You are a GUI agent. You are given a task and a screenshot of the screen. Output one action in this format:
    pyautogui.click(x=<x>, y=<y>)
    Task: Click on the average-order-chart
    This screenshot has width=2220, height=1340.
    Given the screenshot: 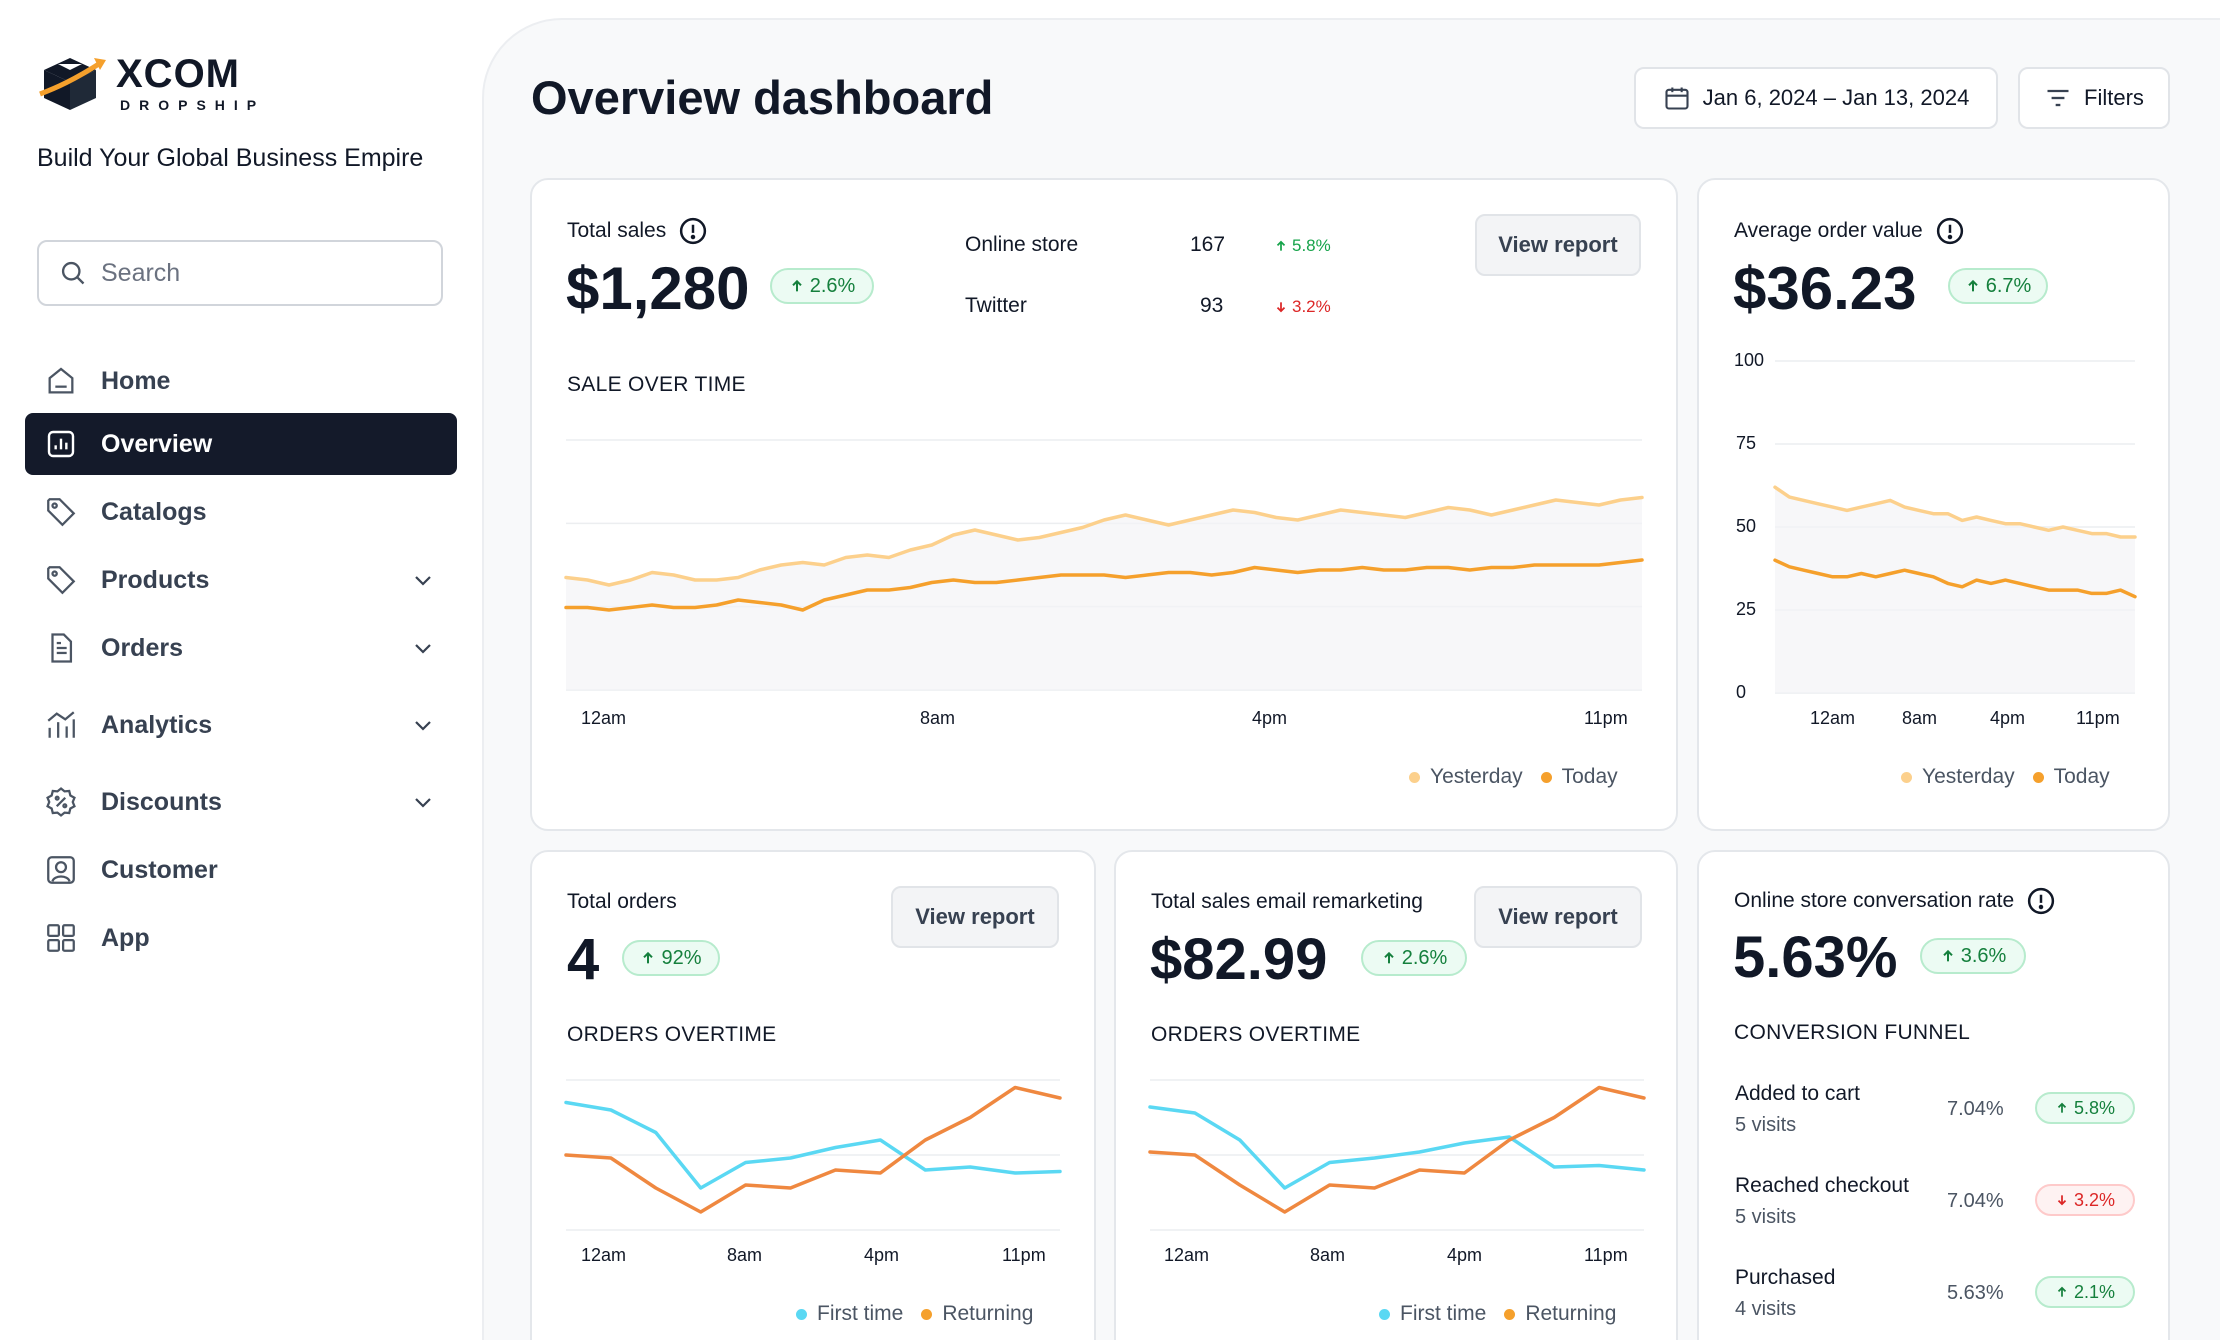 What is the action you would take?
    pyautogui.click(x=1955, y=527)
    